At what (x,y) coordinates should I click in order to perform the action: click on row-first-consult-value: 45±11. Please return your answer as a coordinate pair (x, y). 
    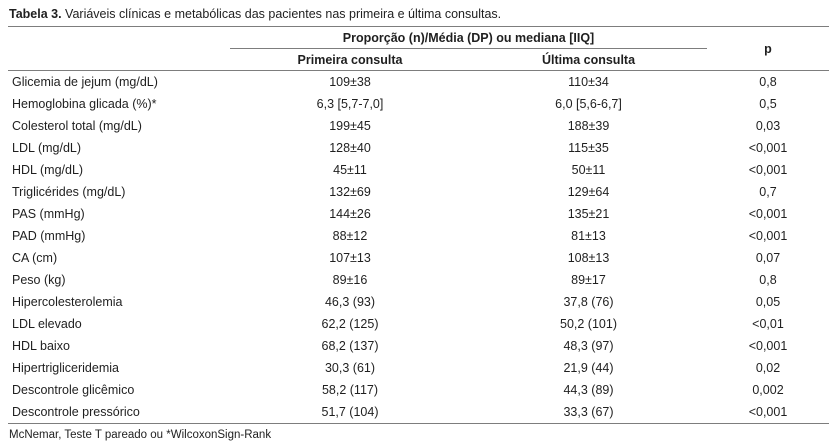
    Looking at the image, I should click on (350, 170).